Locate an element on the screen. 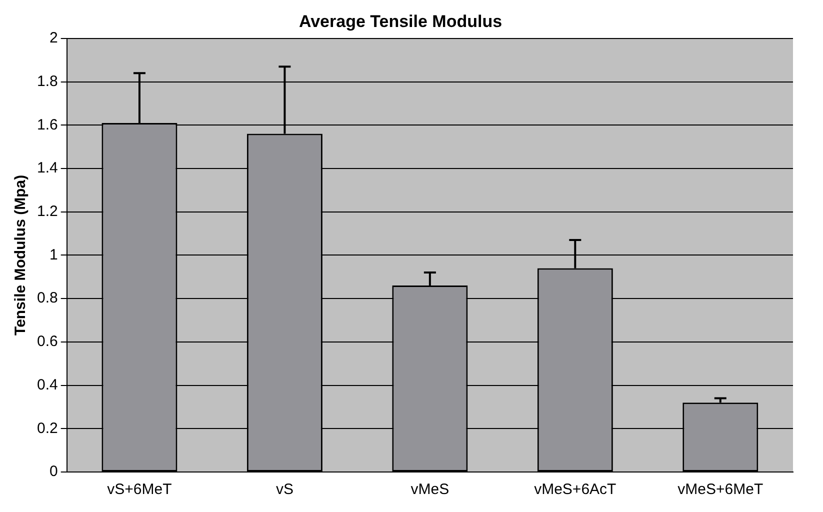  y-tick-label: 0.2 is located at coordinates (47, 428).